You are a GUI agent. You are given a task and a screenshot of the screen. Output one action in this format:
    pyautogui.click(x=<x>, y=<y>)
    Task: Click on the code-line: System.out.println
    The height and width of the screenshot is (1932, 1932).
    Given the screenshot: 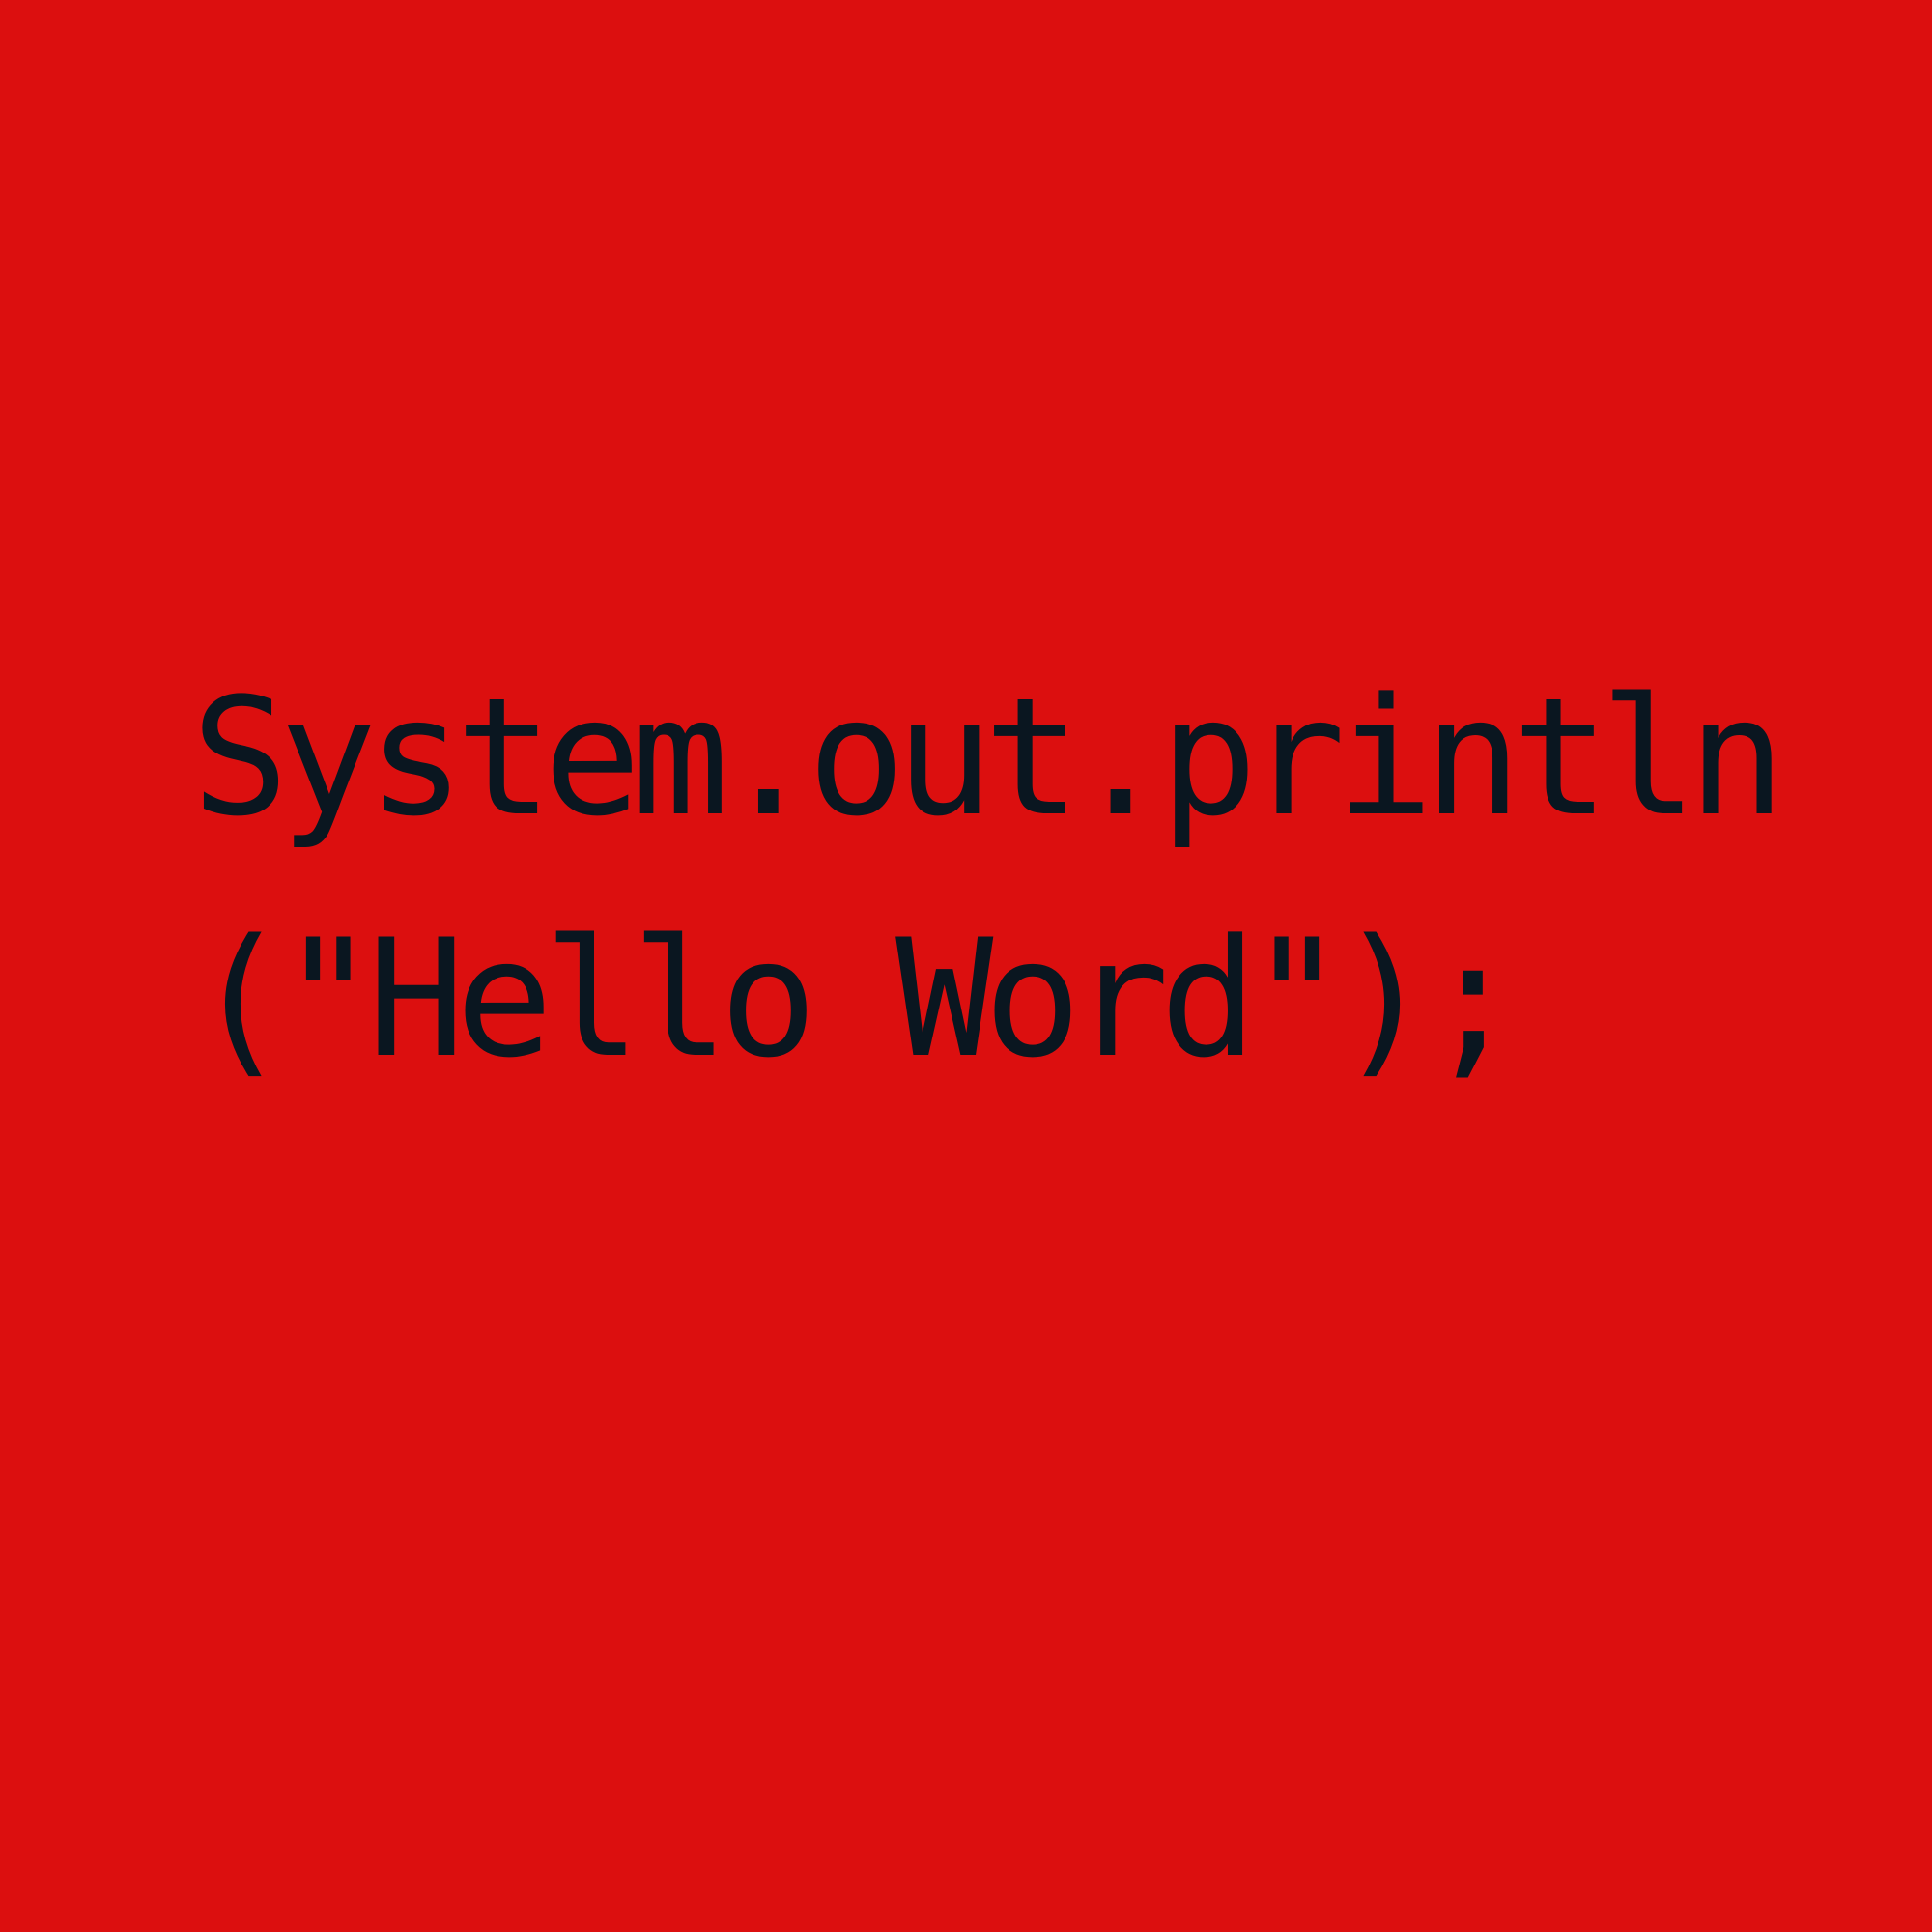 What is the action you would take?
    pyautogui.click(x=988, y=757)
    